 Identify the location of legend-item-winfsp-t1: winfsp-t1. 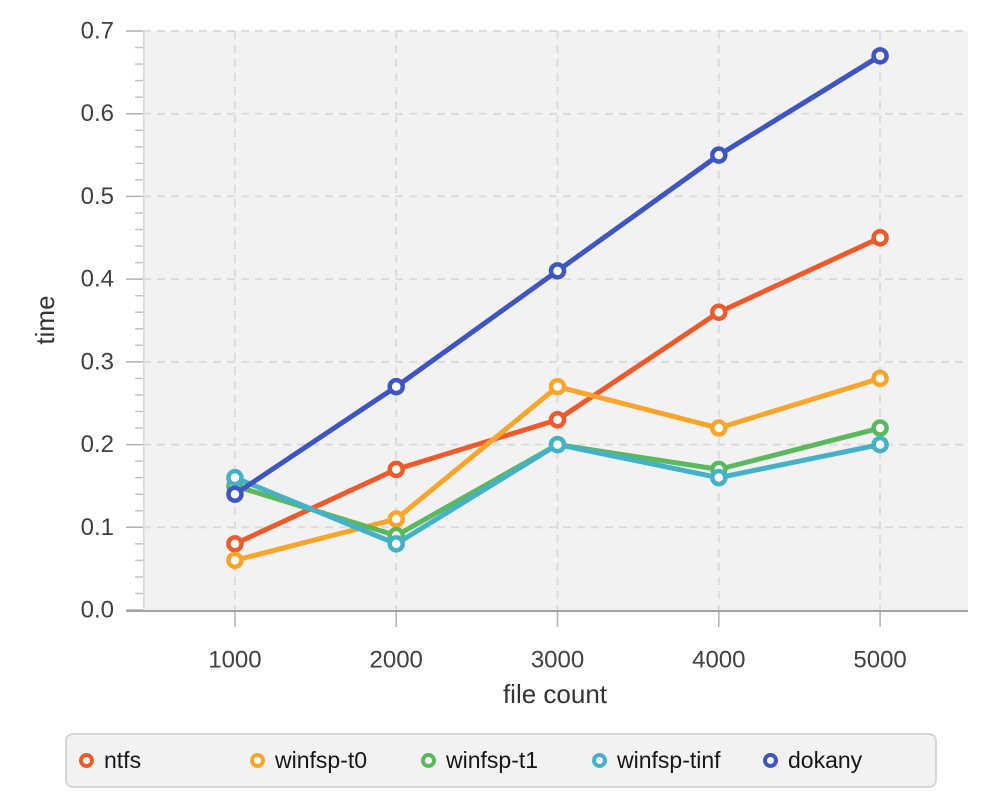
(506, 760).